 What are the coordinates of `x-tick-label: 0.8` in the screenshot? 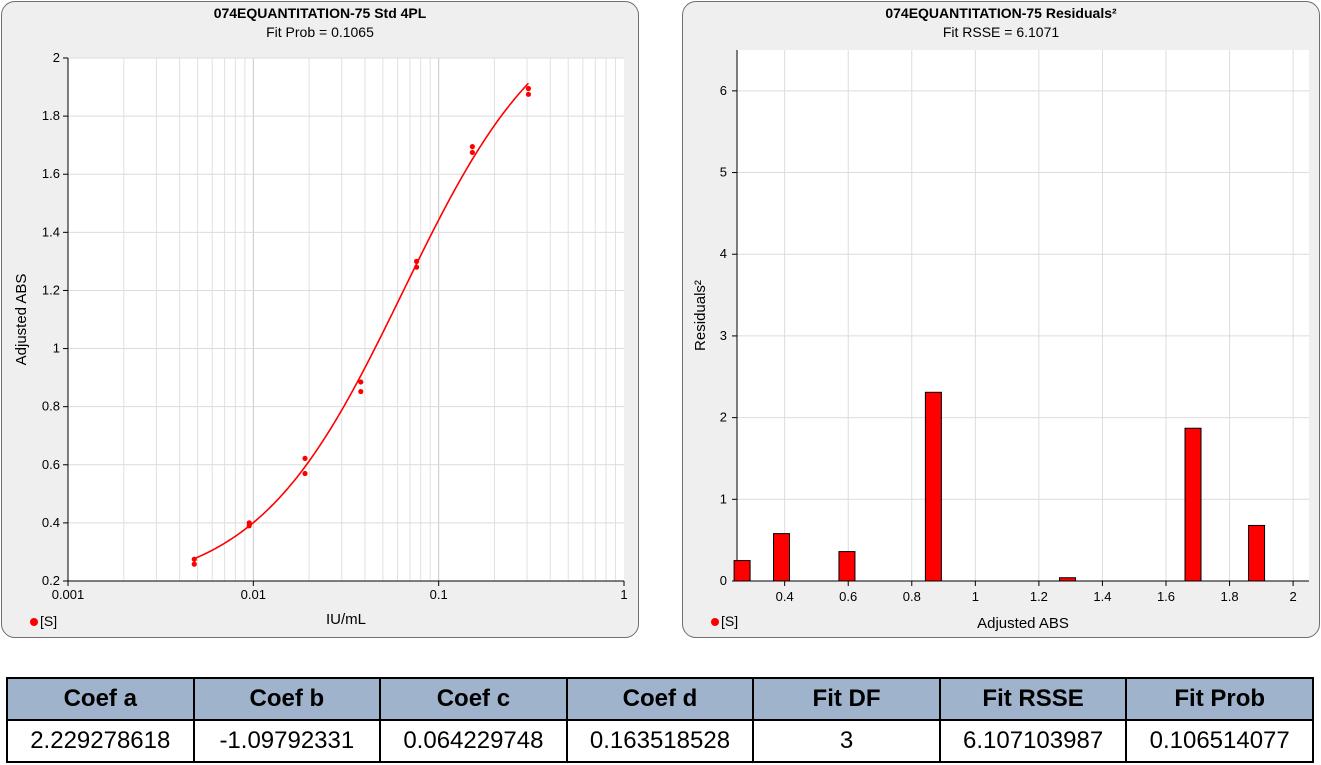 It's located at (912, 596).